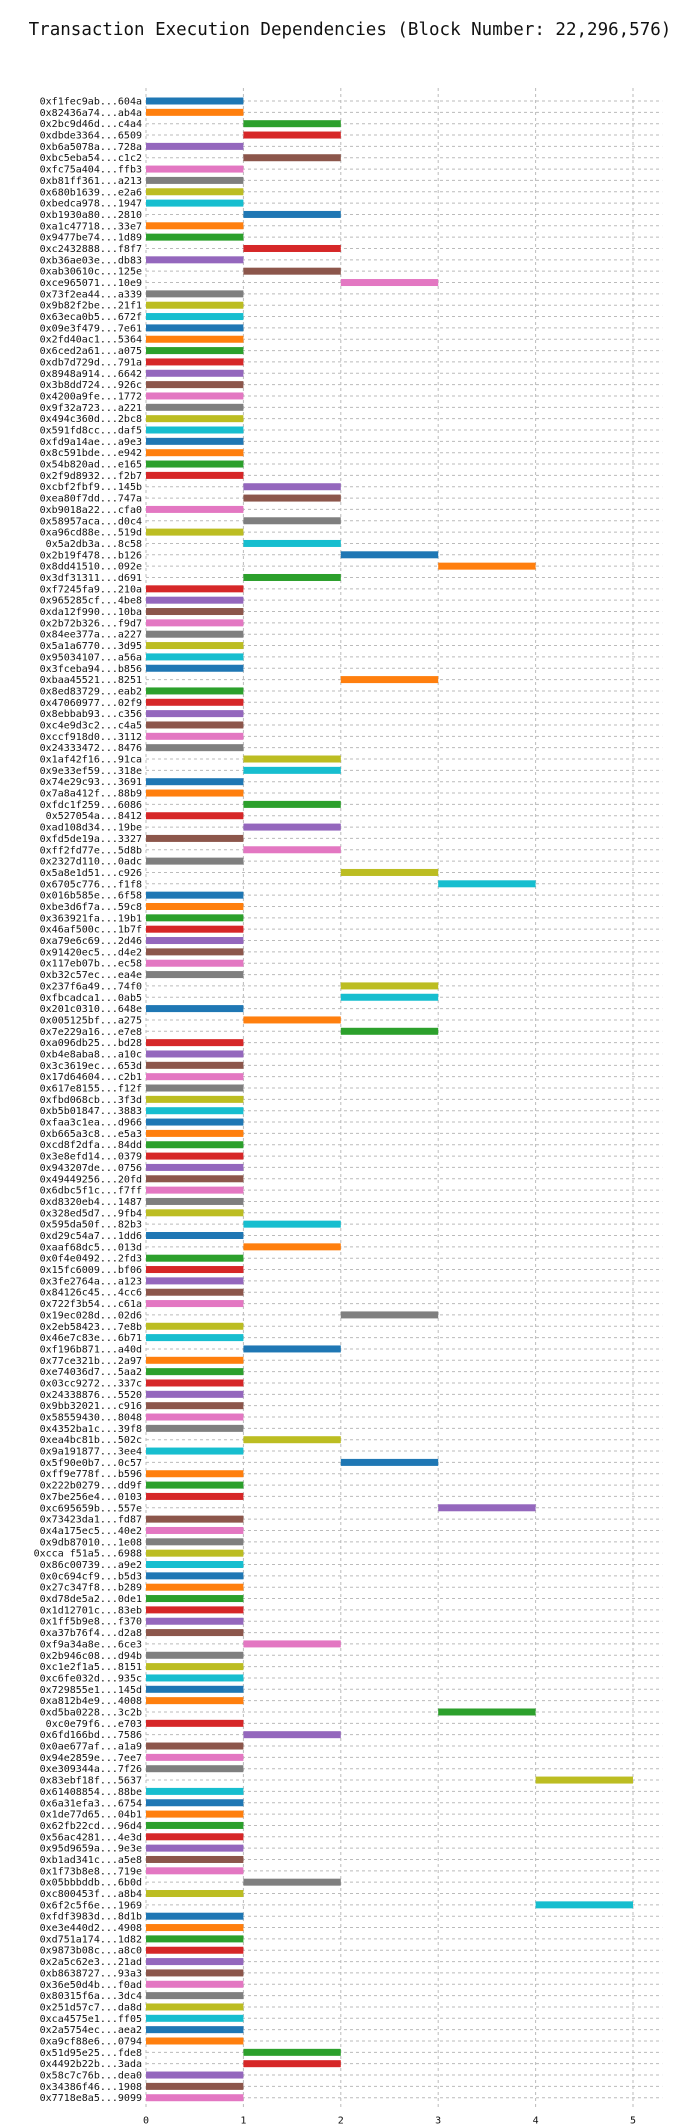 This screenshot has width=700, height=2124. Describe the element at coordinates (91, 1349) in the screenshot. I see `y-tick-label: 0xf196b871...a40d` at that location.